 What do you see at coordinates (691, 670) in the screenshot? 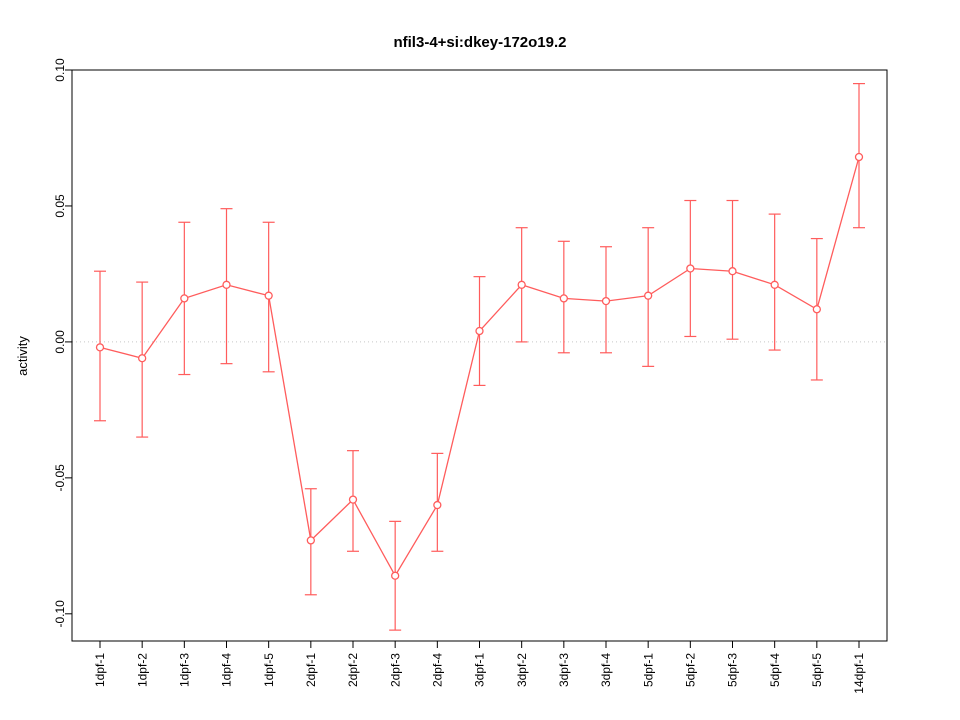
I see `x-tick-label: 5dpf-2` at bounding box center [691, 670].